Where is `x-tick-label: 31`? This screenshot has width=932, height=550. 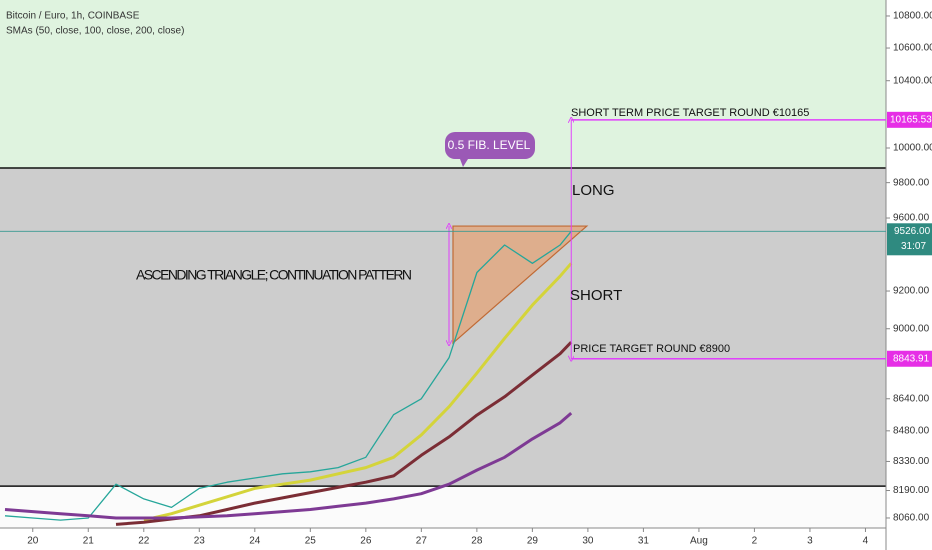
x-tick-label: 31 is located at coordinates (644, 541).